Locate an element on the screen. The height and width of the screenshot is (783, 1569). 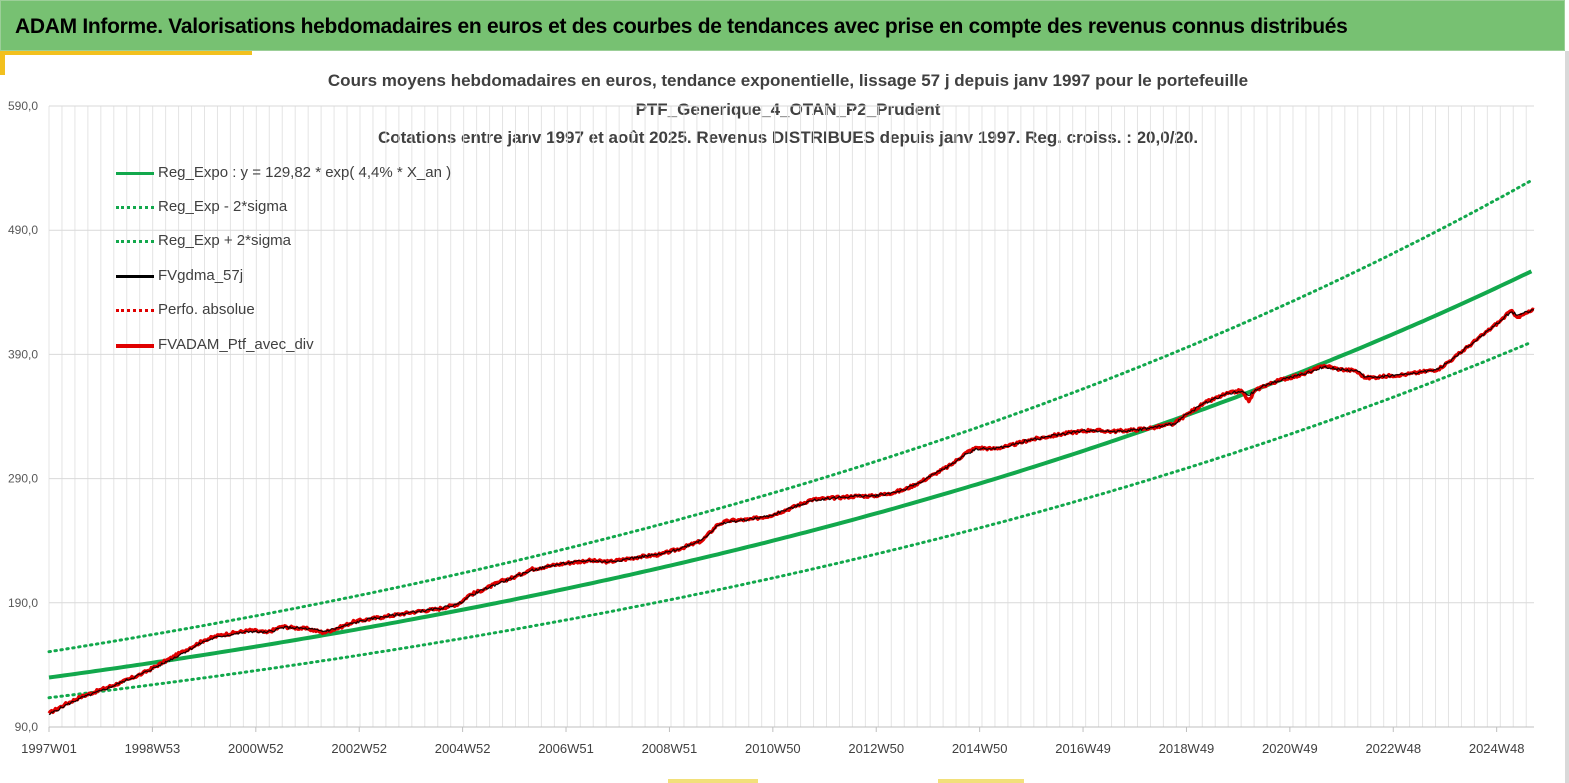
legend-swatch-reg-exp-plus is located at coordinates (135, 241).